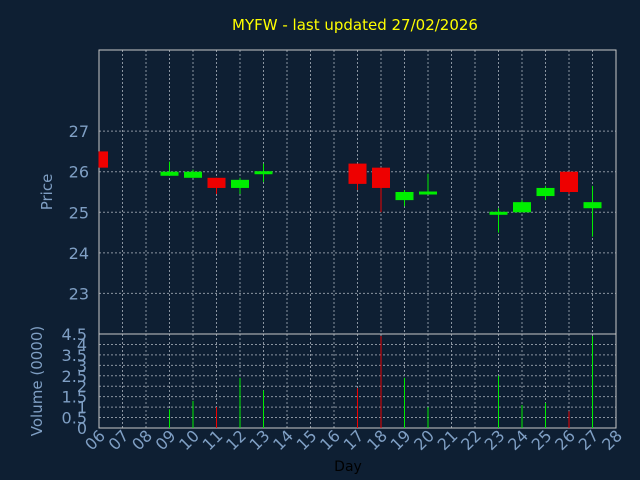 The image size is (640, 480). Describe the element at coordinates (79, 253) in the screenshot. I see `price-tick-label: 24` at that location.